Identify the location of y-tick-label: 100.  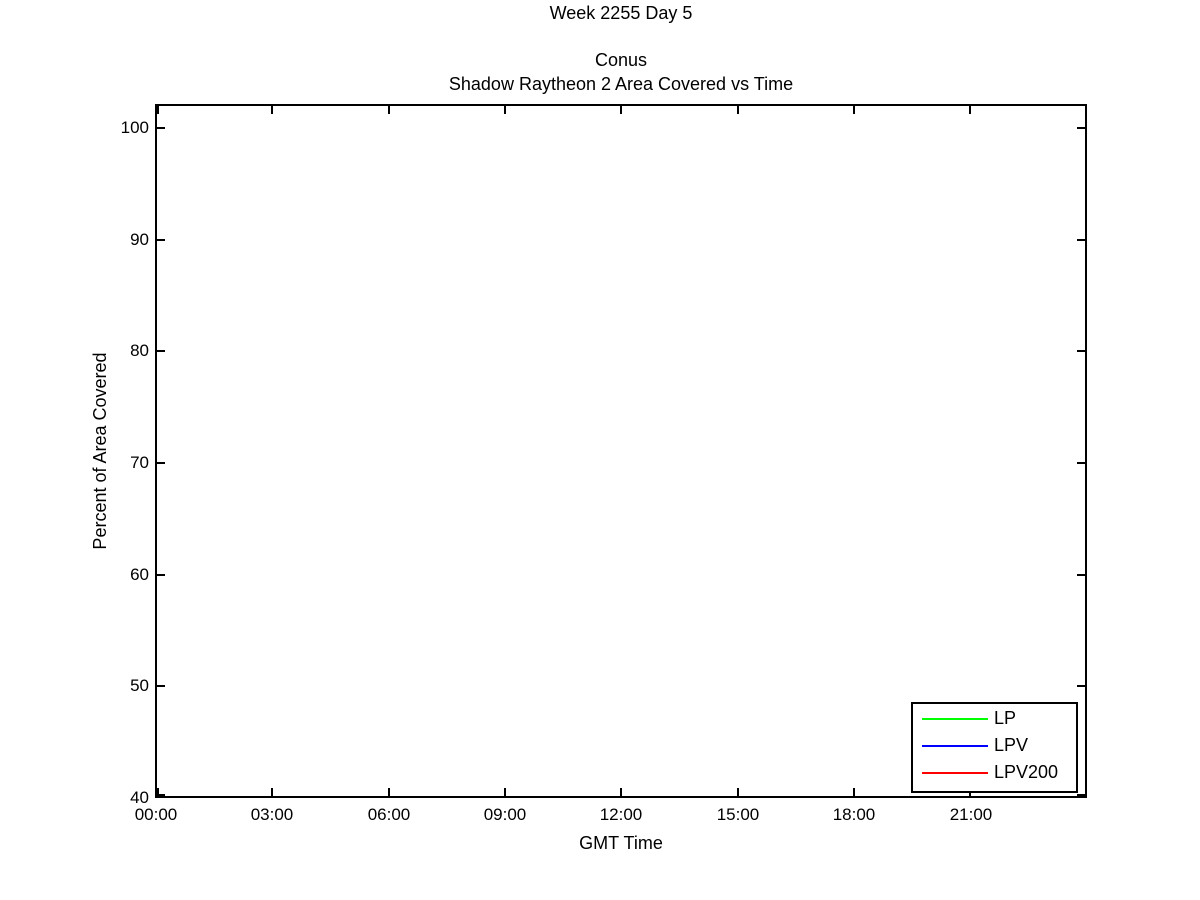
(134, 127).